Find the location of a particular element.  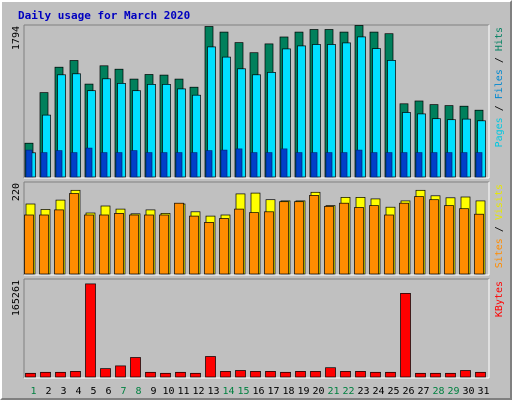

x-tick-day-16: 16 is located at coordinates (258, 391).